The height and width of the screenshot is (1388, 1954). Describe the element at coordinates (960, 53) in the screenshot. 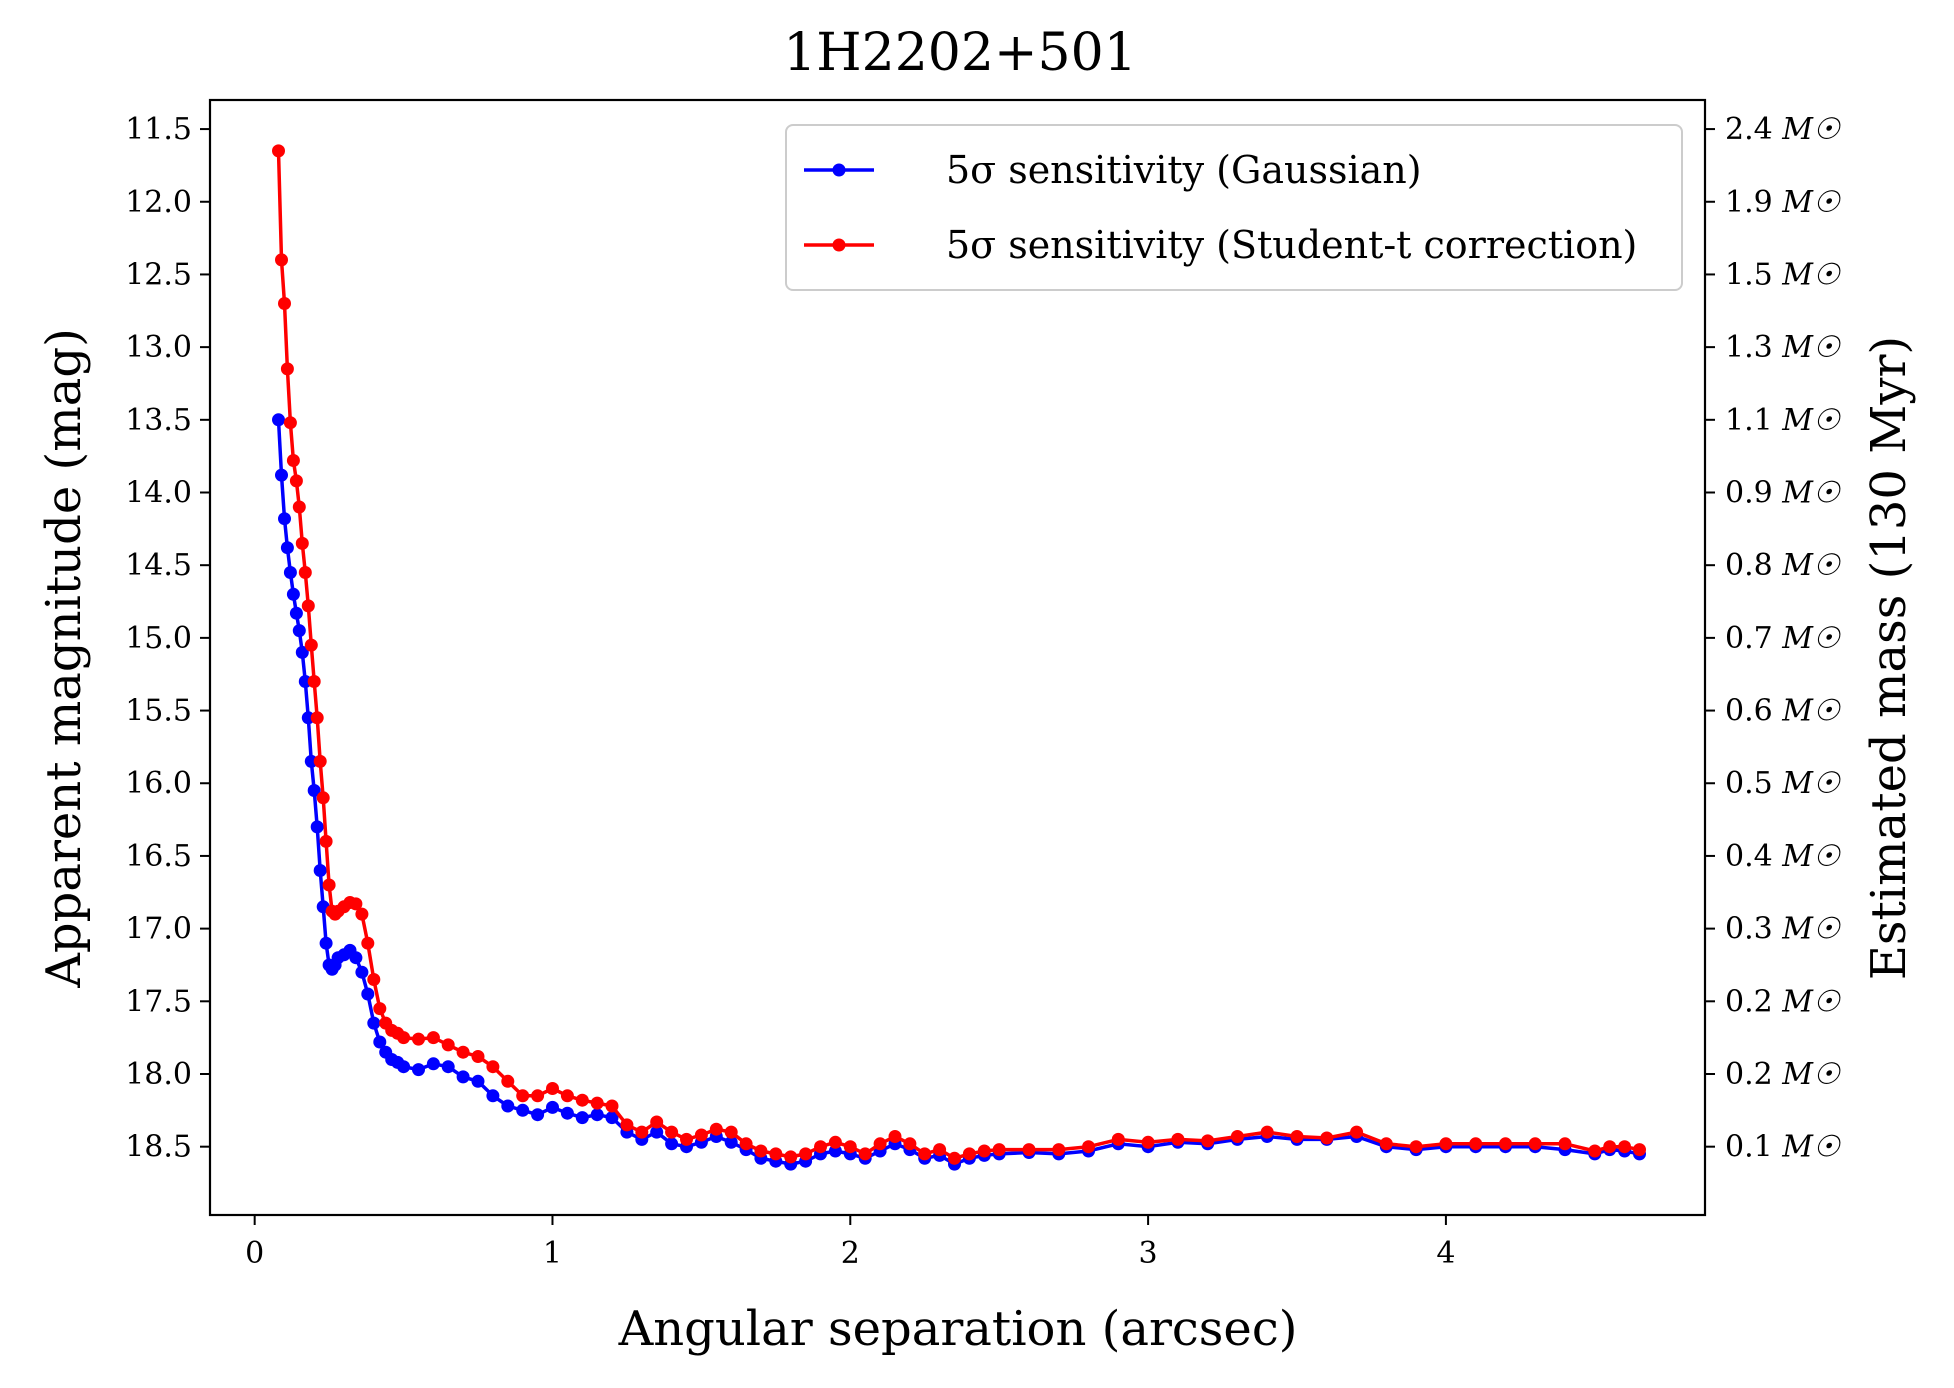

I see `chart-title: 1H2202+501` at that location.